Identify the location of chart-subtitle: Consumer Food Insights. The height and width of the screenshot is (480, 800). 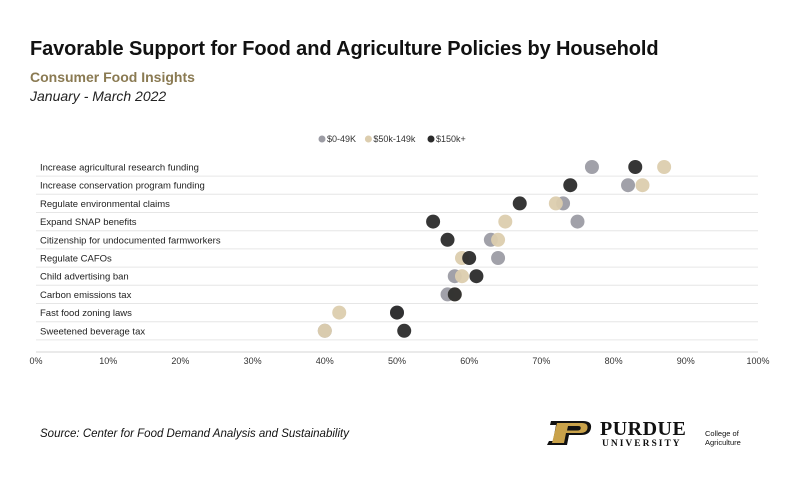
(112, 77).